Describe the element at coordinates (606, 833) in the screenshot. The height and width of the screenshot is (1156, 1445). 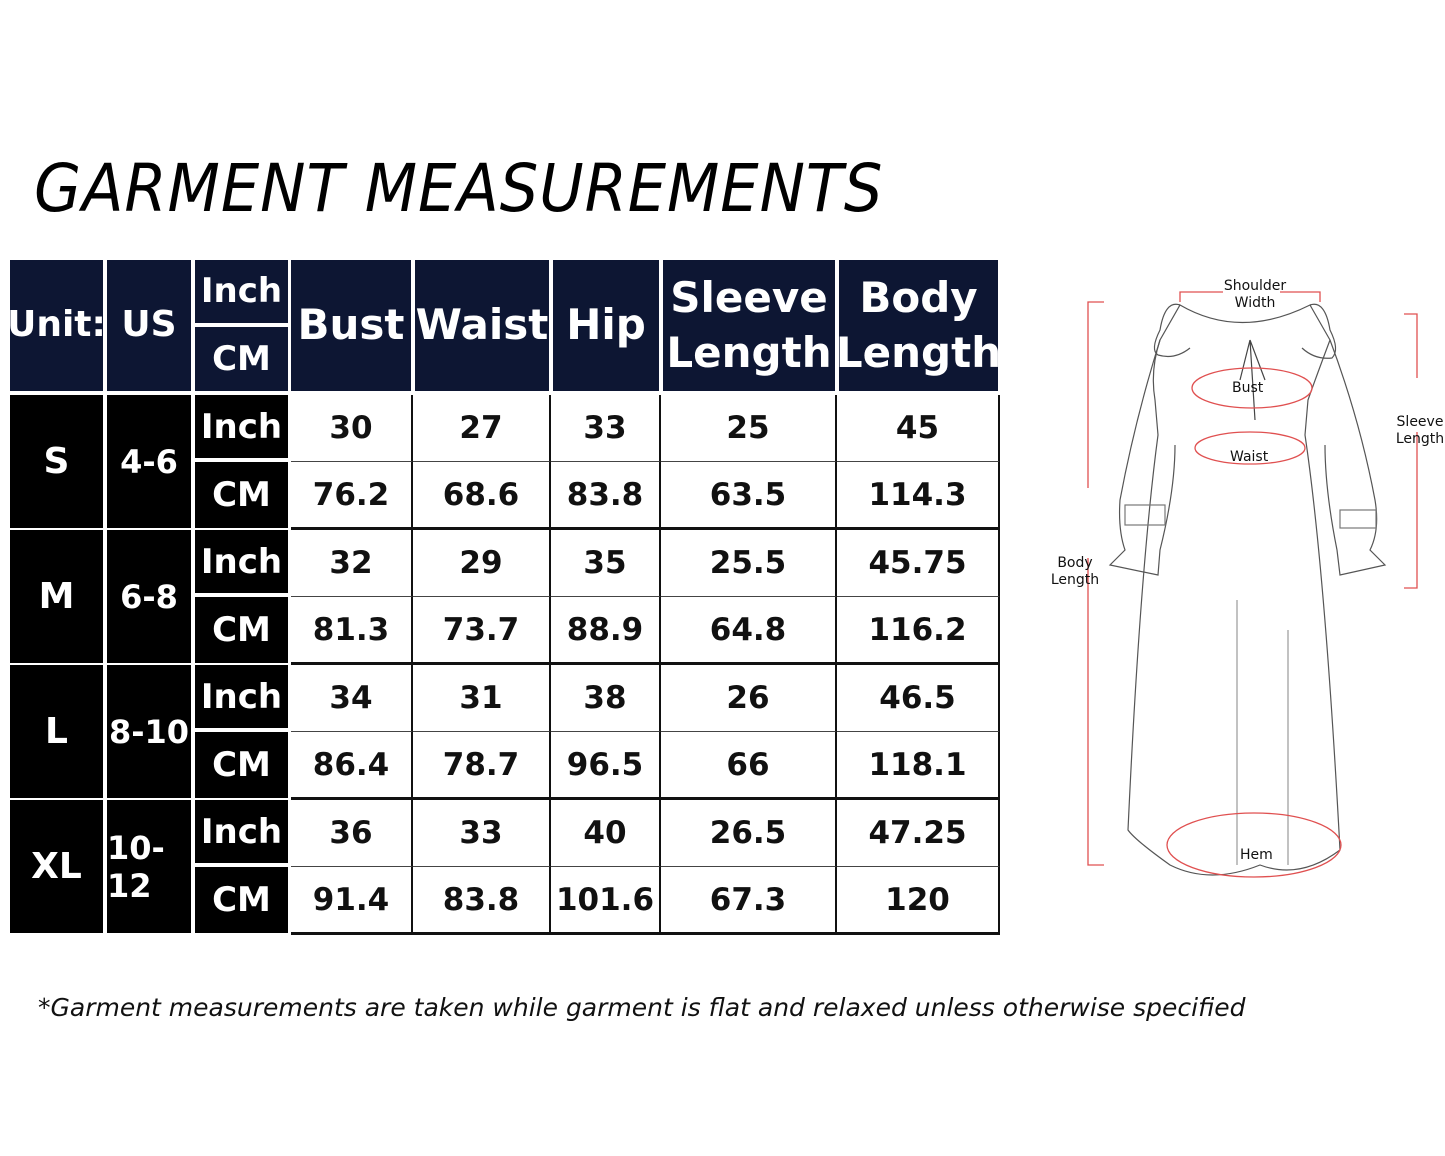
I see `table-cell: 40` at that location.